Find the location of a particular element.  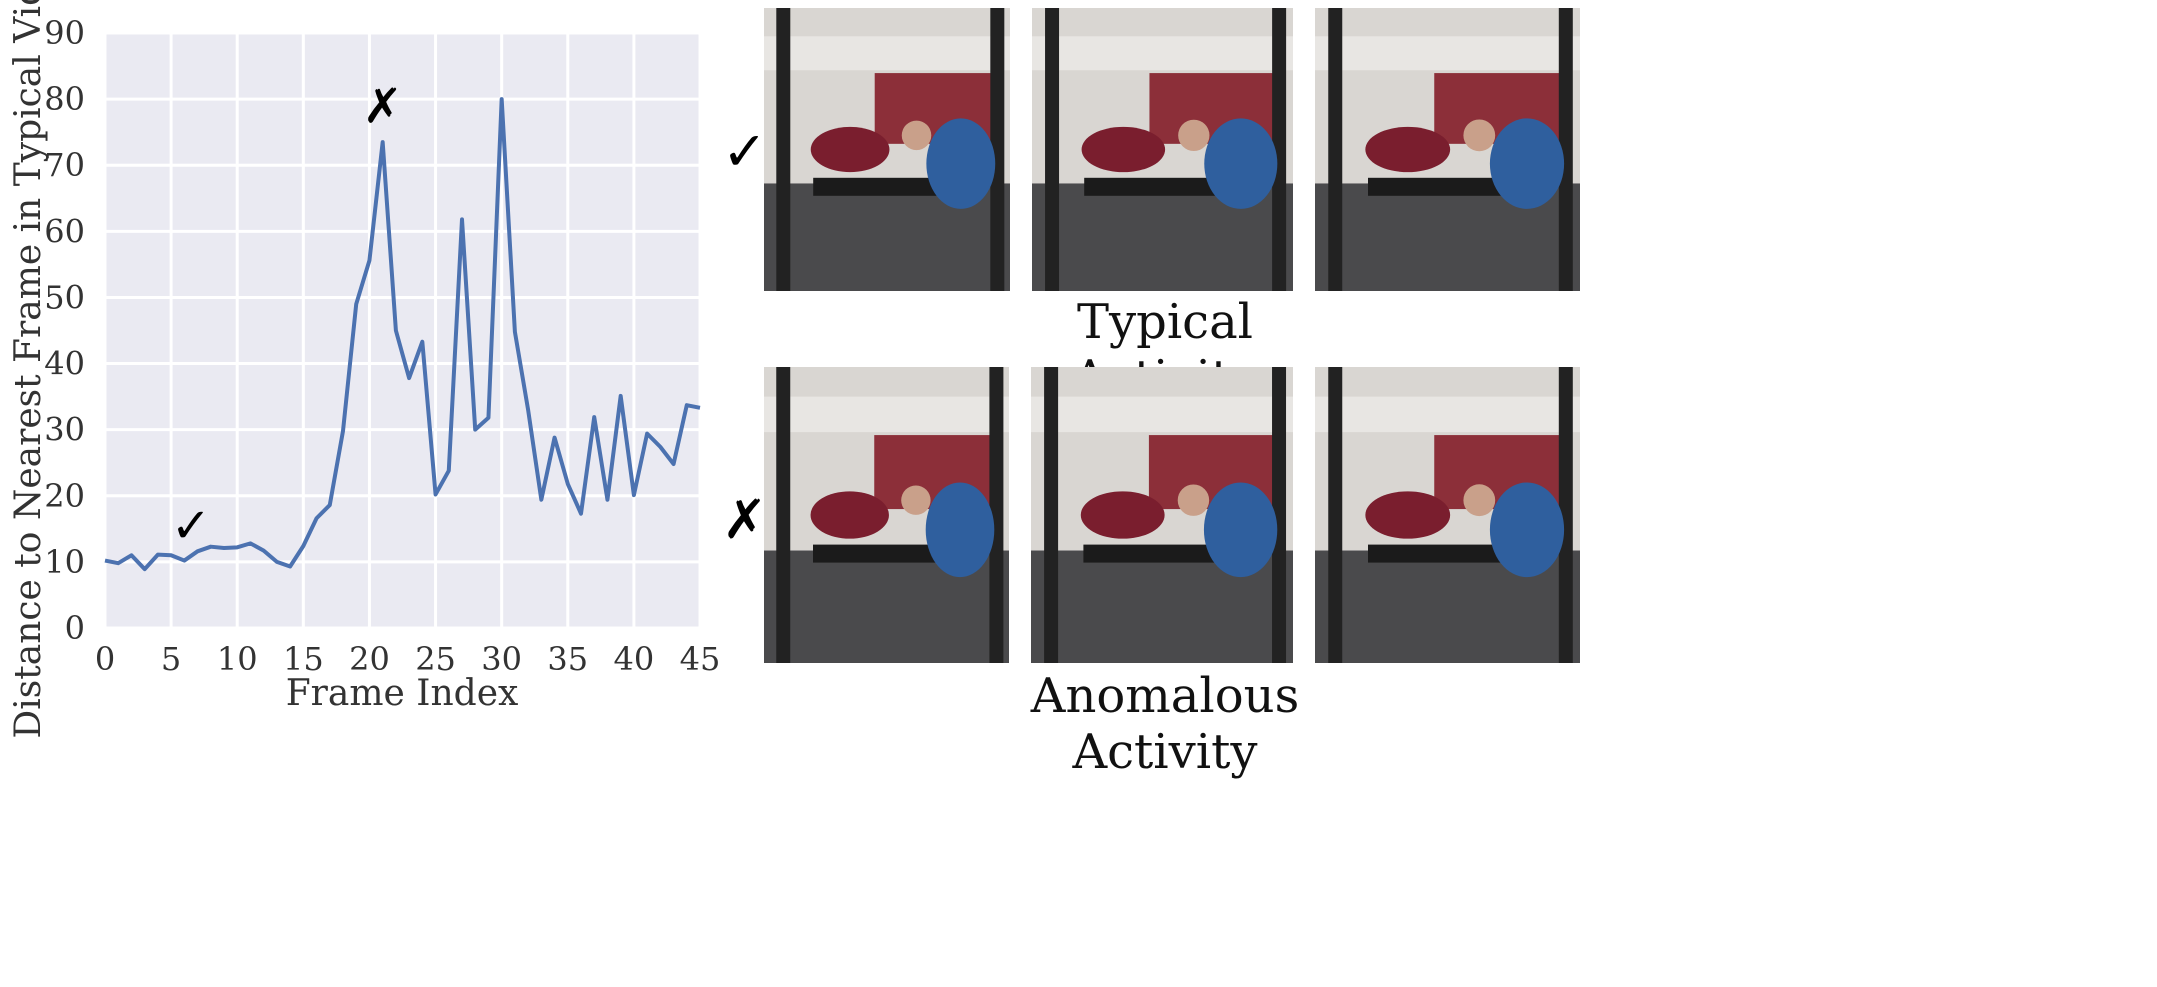

x-tick-label: 10 is located at coordinates (237, 659).